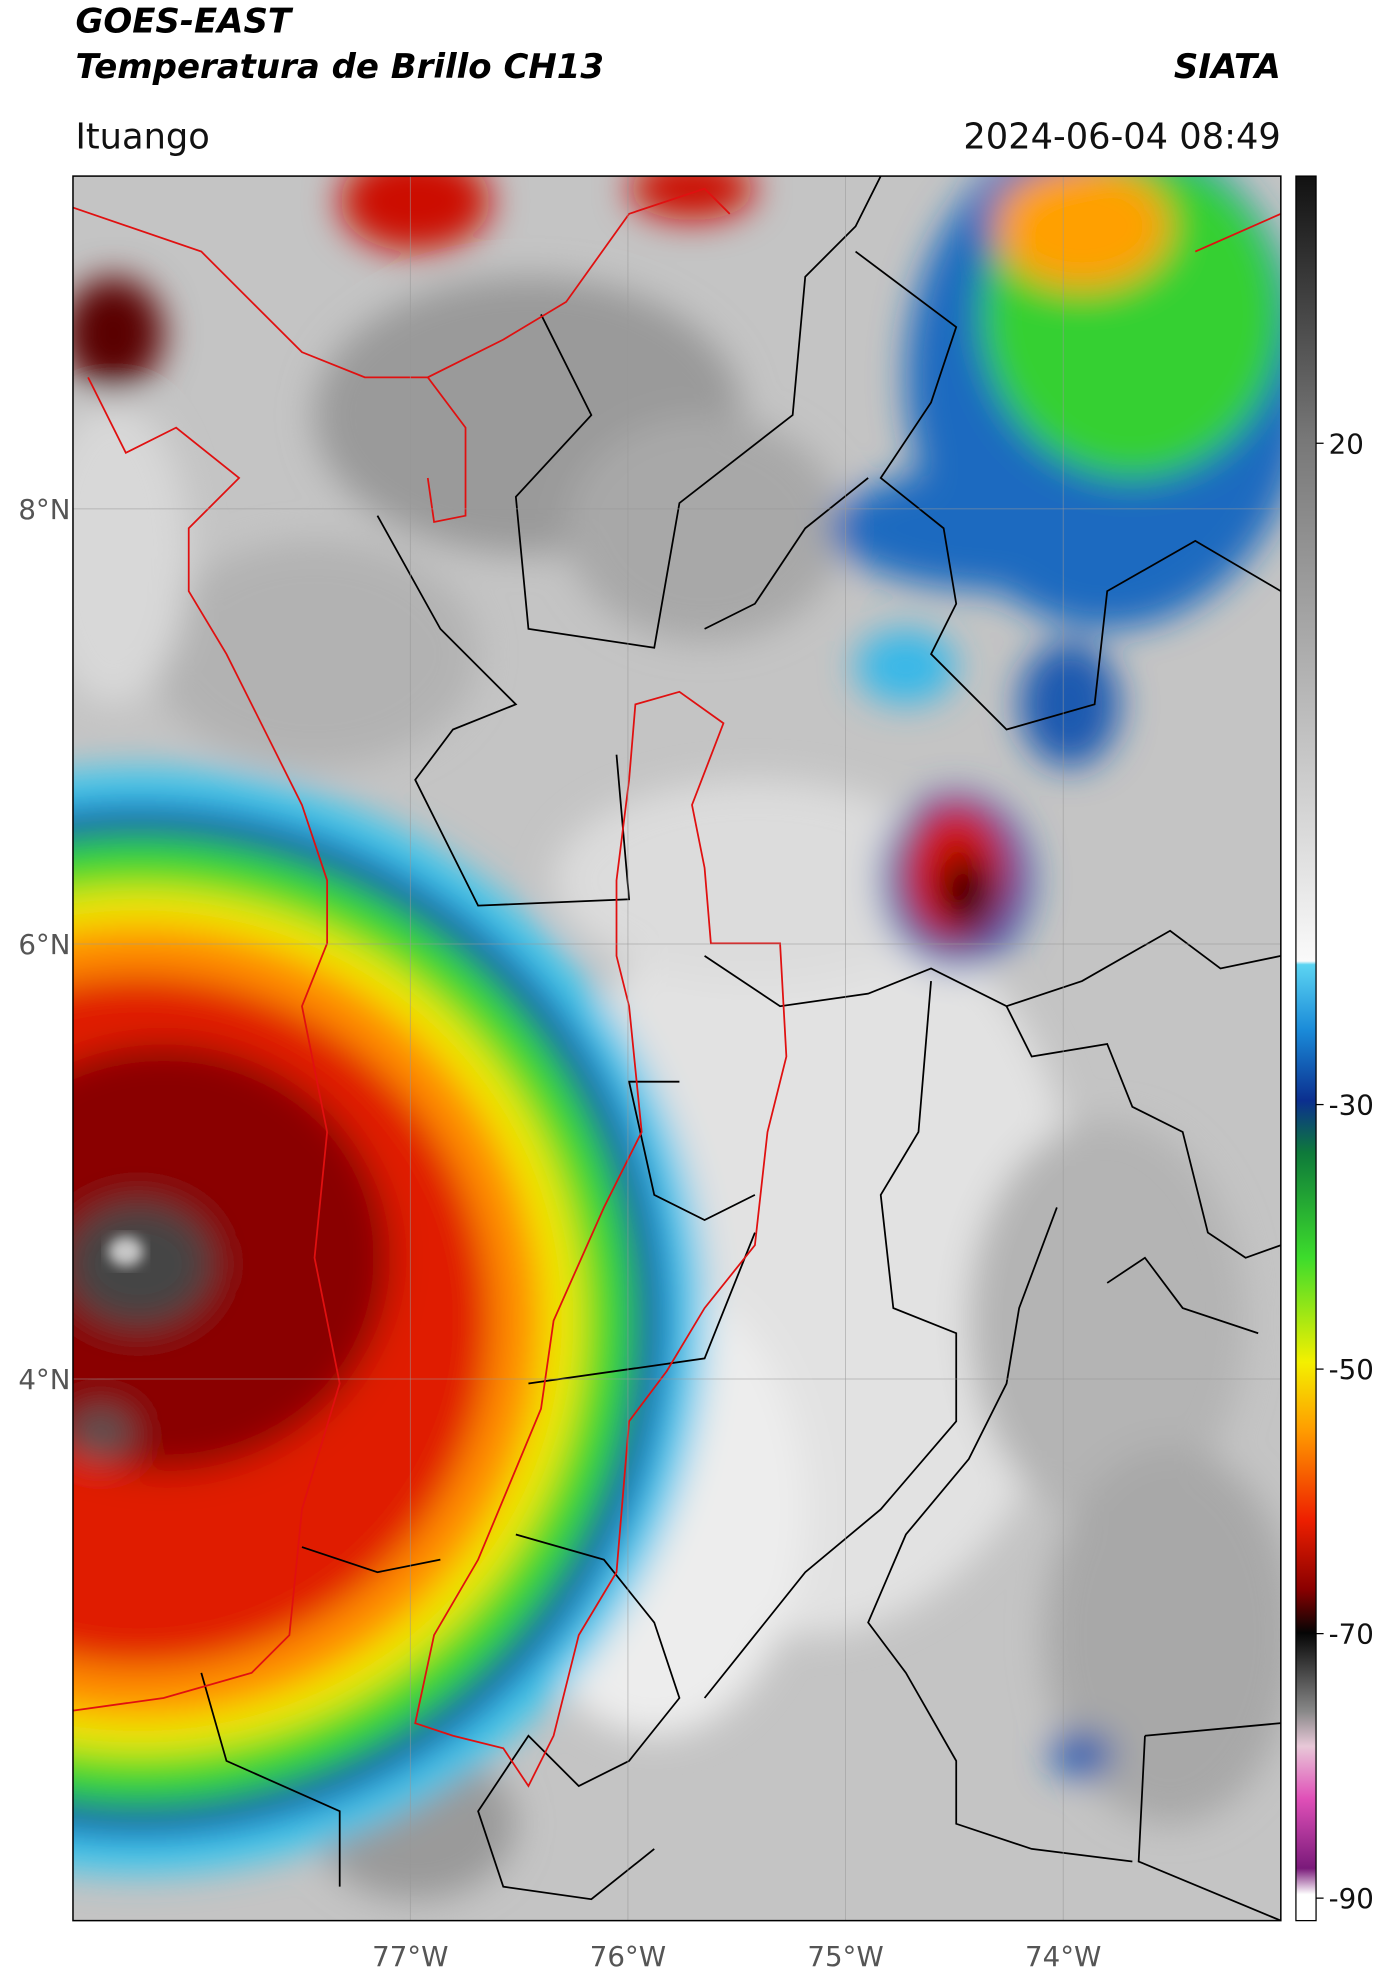  I want to click on colorbar-tick-label: -30, so click(1351, 1105).